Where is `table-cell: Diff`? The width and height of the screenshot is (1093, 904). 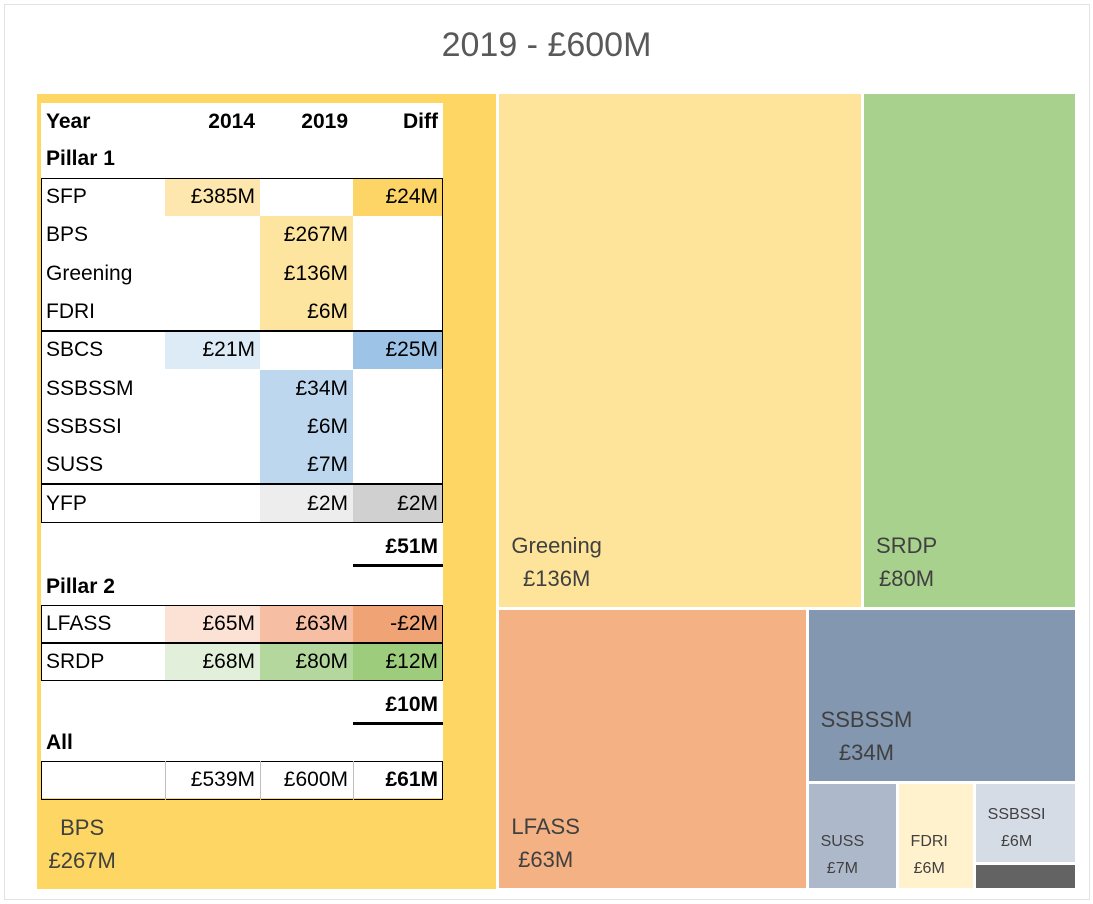
table-cell: Diff is located at coordinates (420, 121).